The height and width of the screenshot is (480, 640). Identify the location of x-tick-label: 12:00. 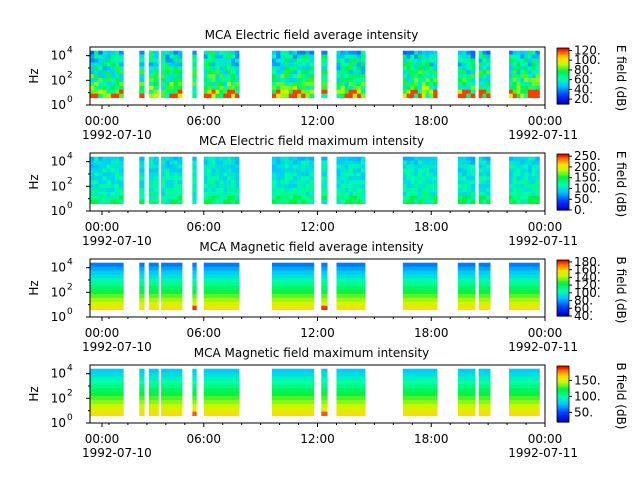
(317, 439).